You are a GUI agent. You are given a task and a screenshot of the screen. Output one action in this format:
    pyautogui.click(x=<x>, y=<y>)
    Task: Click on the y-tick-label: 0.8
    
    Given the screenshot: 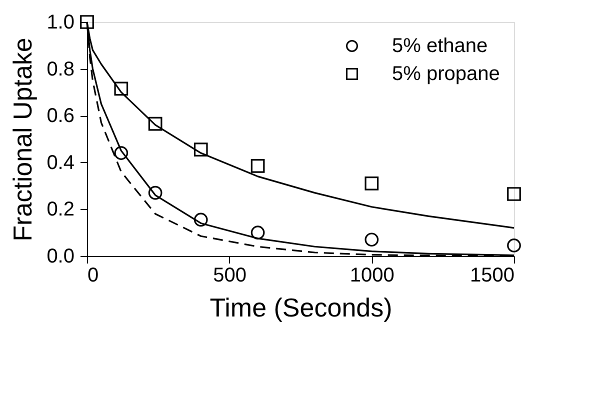 What is the action you would take?
    pyautogui.click(x=60, y=69)
    